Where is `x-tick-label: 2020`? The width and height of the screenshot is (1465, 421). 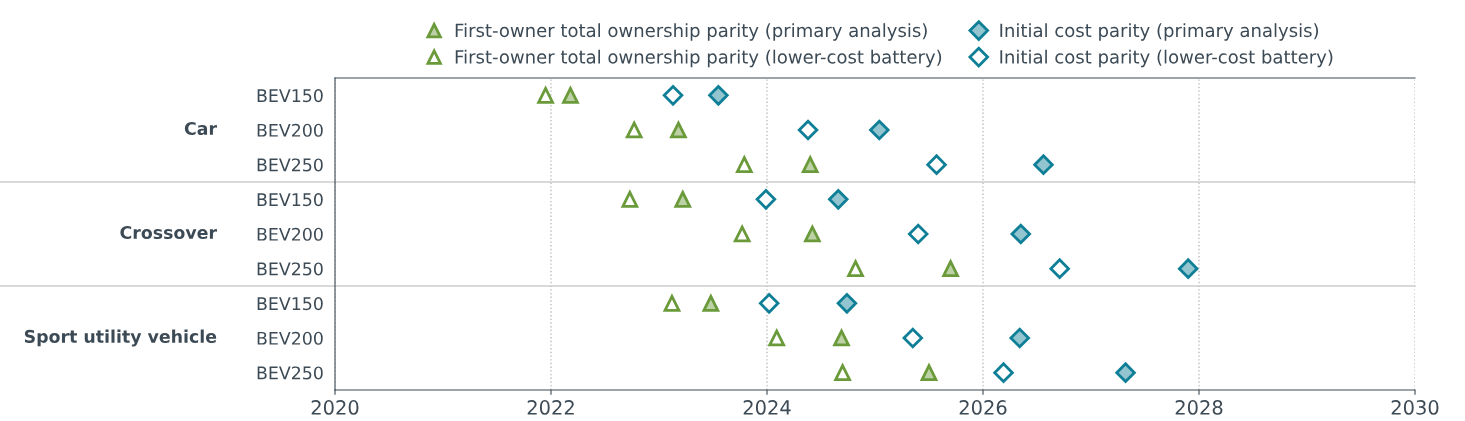
x-tick-label: 2020 is located at coordinates (335, 407).